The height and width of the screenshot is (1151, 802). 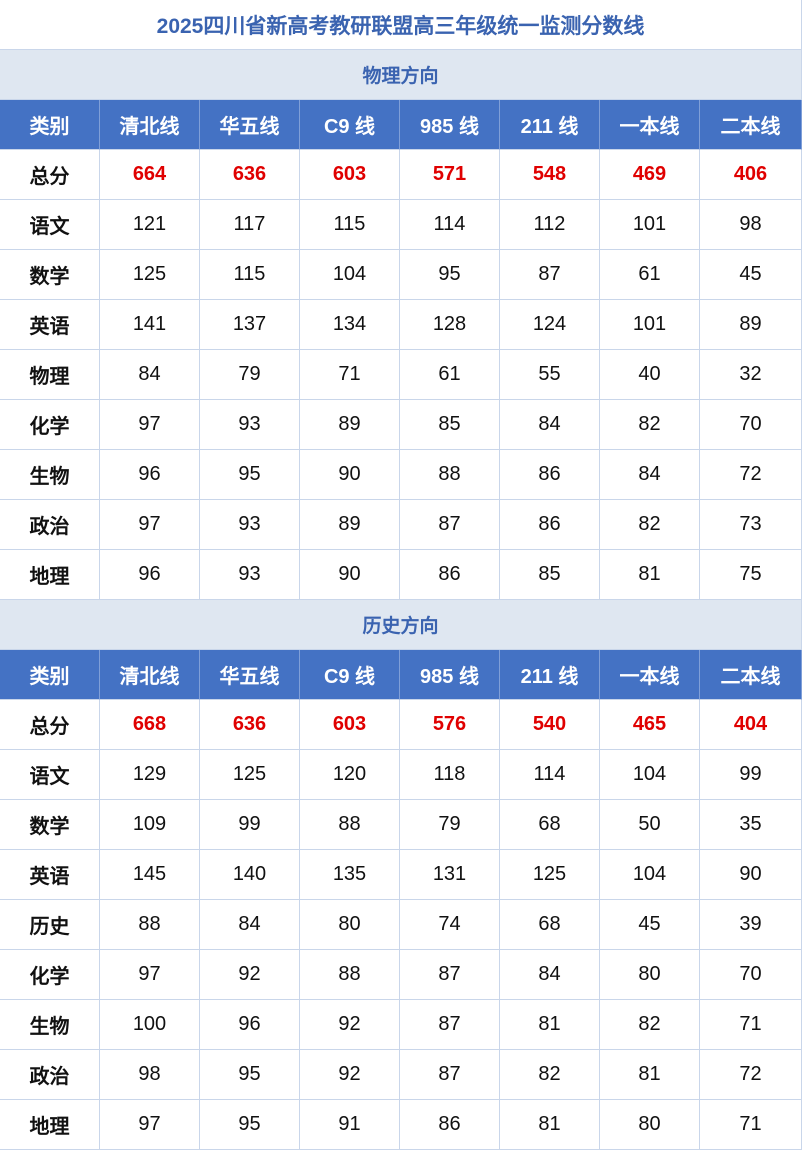 I want to click on score-cell: 114, so click(x=450, y=225).